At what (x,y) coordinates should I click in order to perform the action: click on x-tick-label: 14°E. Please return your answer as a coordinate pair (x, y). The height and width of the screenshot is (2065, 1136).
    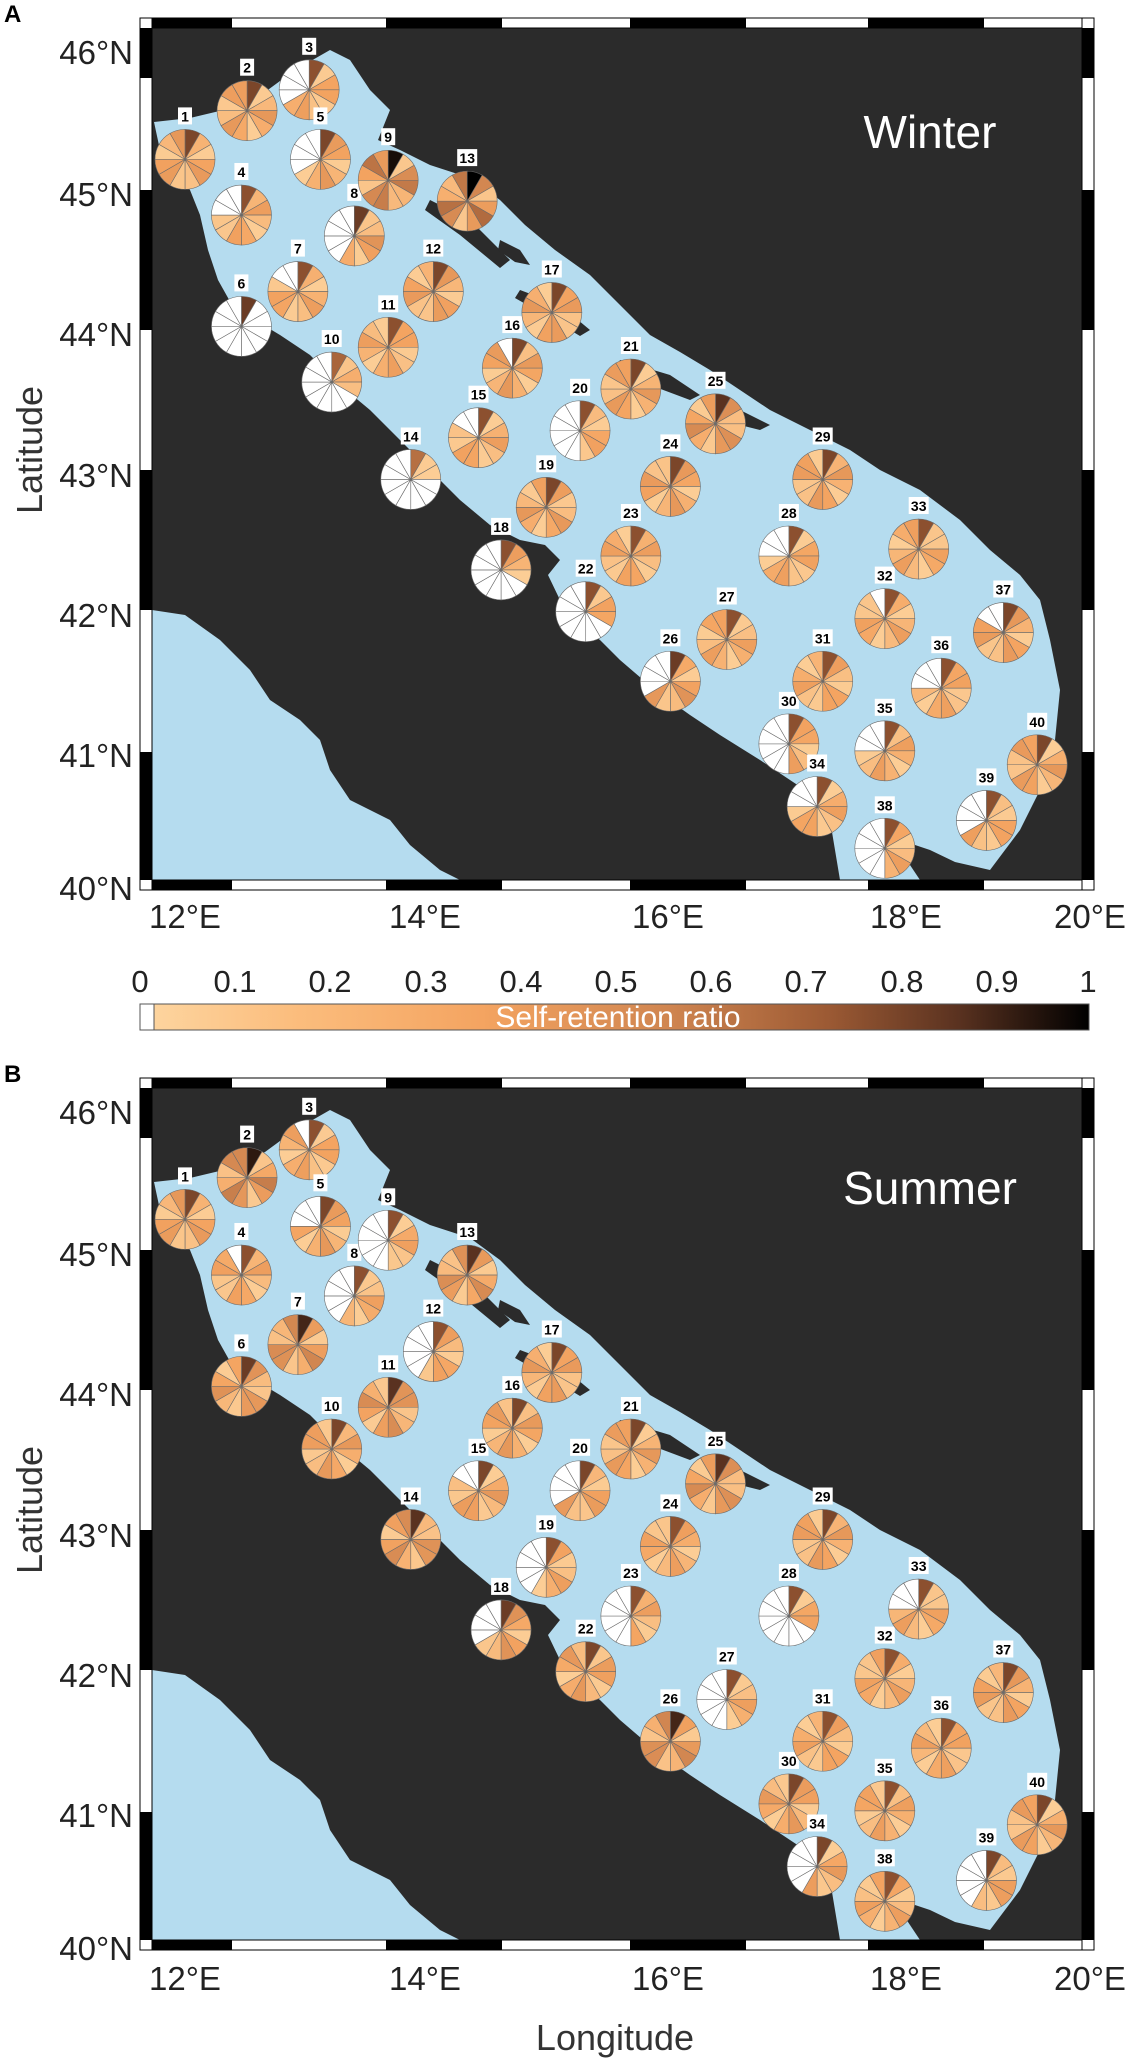
    Looking at the image, I should click on (425, 916).